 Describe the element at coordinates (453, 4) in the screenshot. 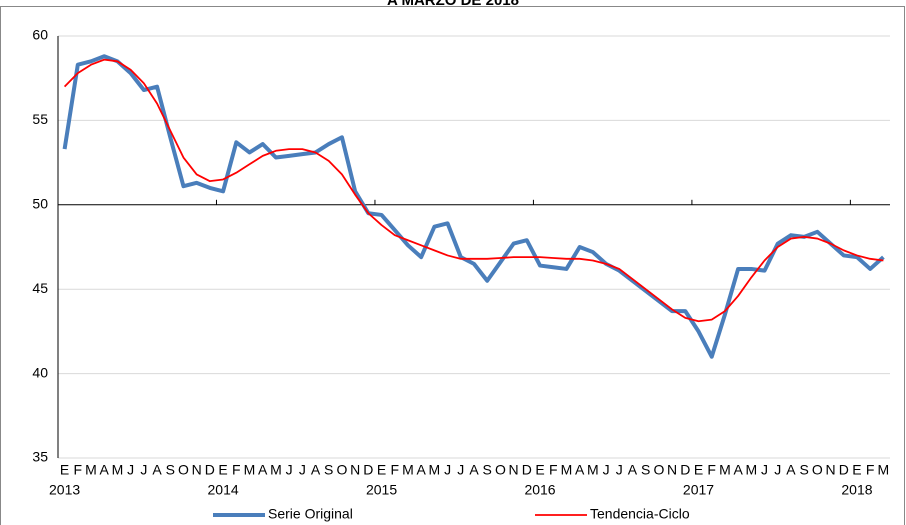

I see `chart-title: A MARZO DE 2018` at that location.